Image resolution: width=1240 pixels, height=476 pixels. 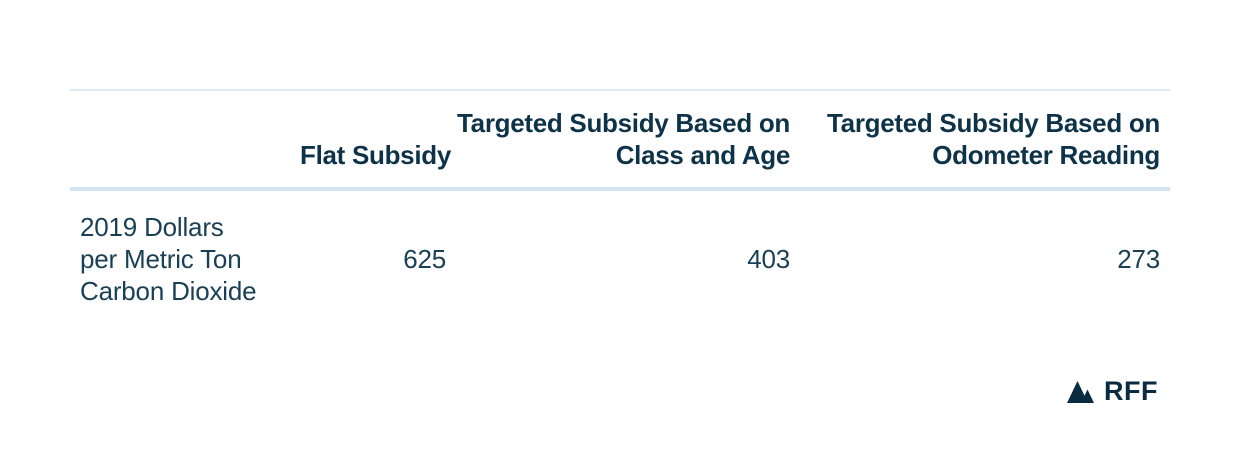 What do you see at coordinates (375, 155) in the screenshot?
I see `column-header-label: Flat Subsidy` at bounding box center [375, 155].